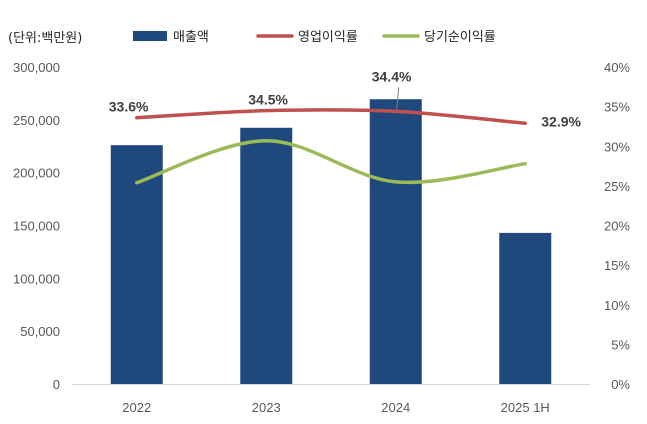 The image size is (647, 424). Describe the element at coordinates (392, 76) in the screenshot. I see `data-label: 34.4%` at that location.